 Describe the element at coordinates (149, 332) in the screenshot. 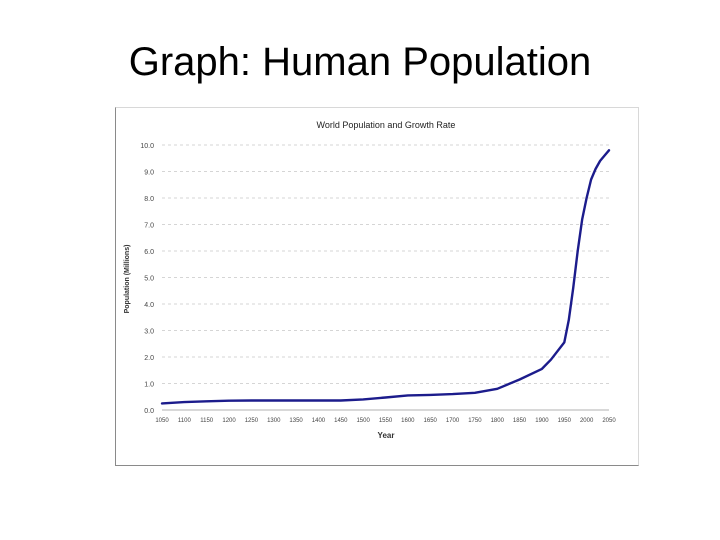

I see `y-tick-label: 3.0` at that location.